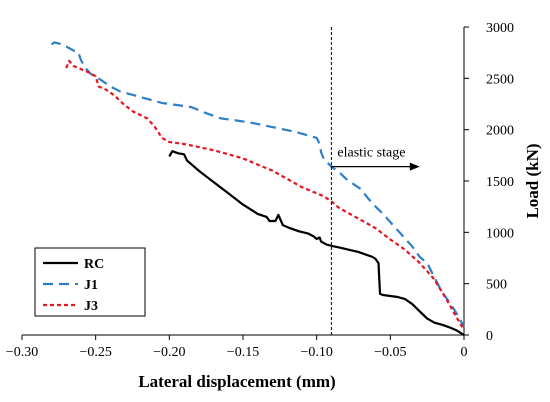  Describe the element at coordinates (414, 166) in the screenshot. I see `arrow-head-icon` at that location.